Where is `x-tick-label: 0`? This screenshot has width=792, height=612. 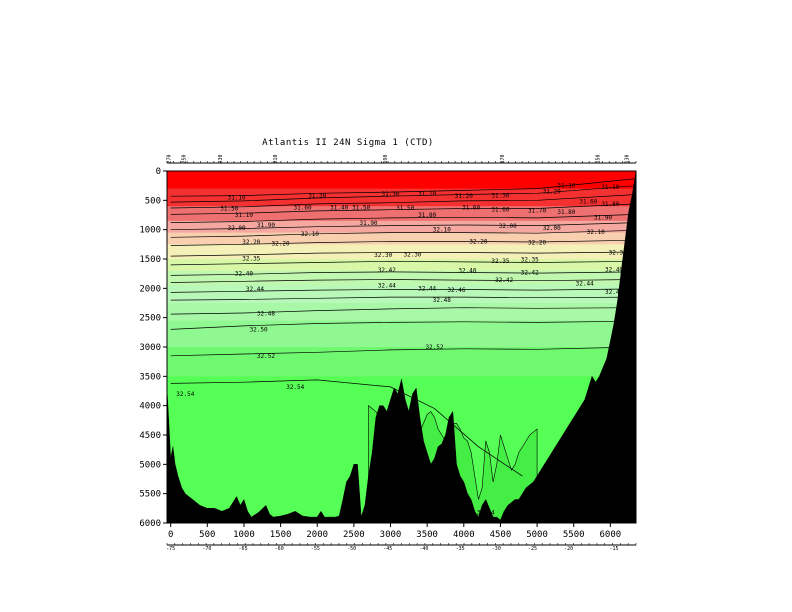 x-tick-label: 0 is located at coordinates (170, 535).